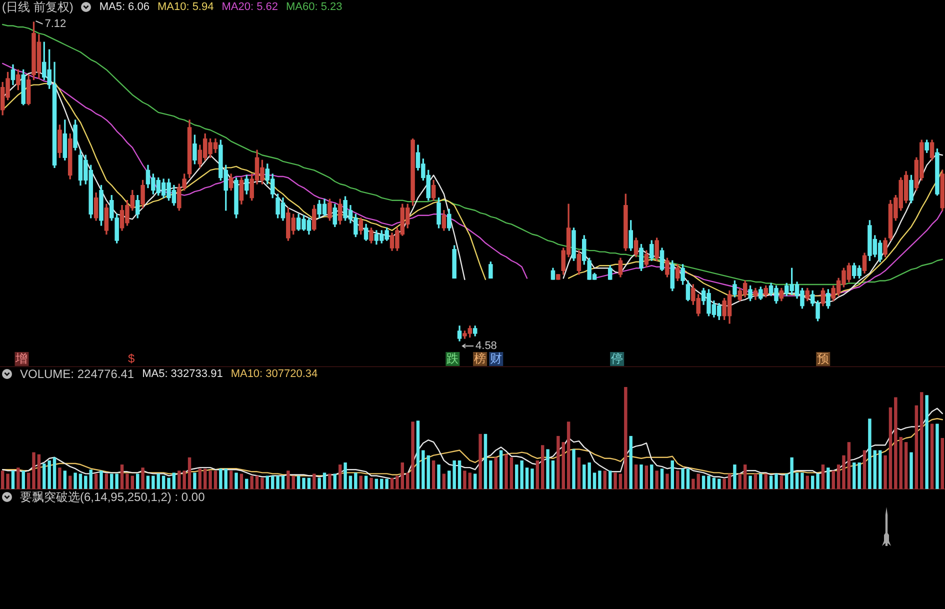 Image resolution: width=945 pixels, height=609 pixels. I want to click on text: 要飘突破选(6,14,95,250,1,2) : 0.00, so click(112, 497).